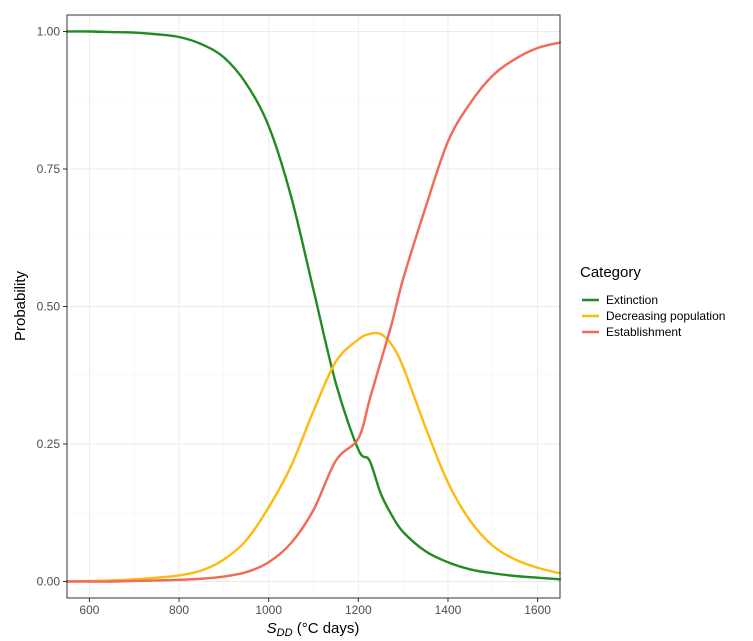  What do you see at coordinates (665, 316) in the screenshot?
I see `legend-label-decreasing-population: Decreasing population` at bounding box center [665, 316].